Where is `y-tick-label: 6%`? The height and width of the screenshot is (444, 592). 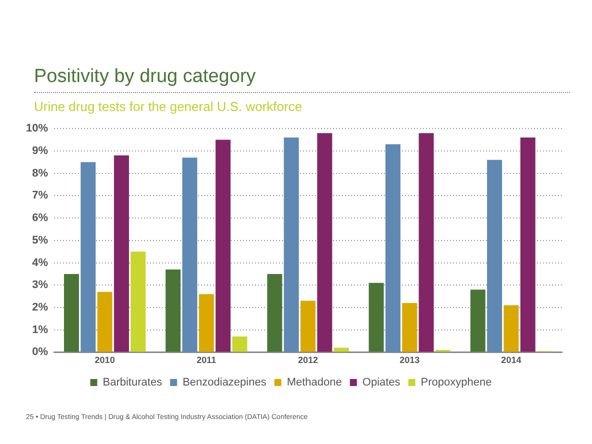 y-tick-label: 6% is located at coordinates (40, 218).